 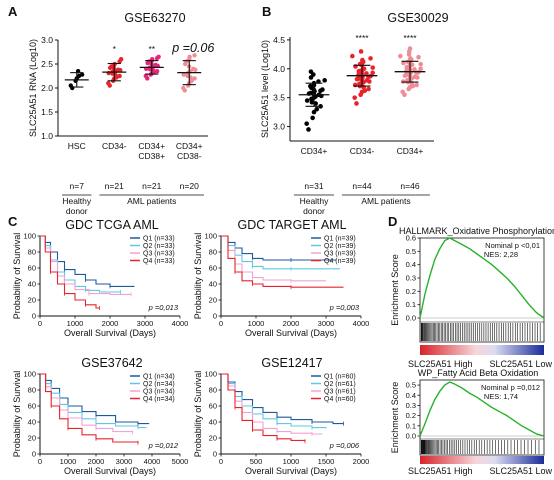 I want to click on x-axis-label: Overall Survival (Days), so click(x=291, y=333).